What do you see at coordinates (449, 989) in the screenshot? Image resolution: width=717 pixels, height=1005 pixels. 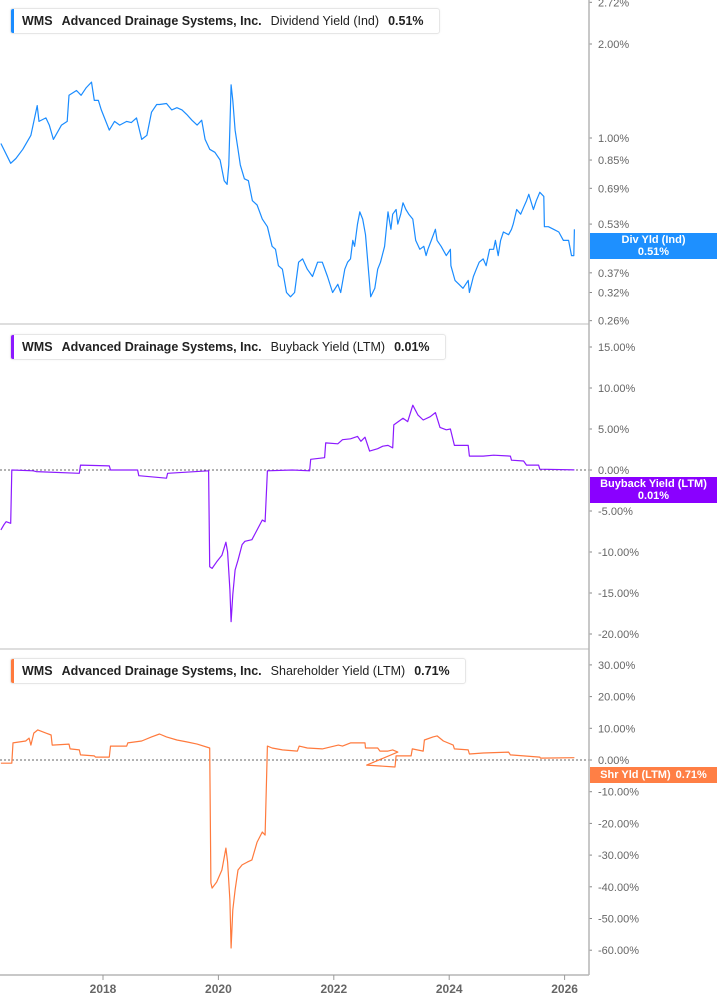 I see `x-tick-label: 2024` at bounding box center [449, 989].